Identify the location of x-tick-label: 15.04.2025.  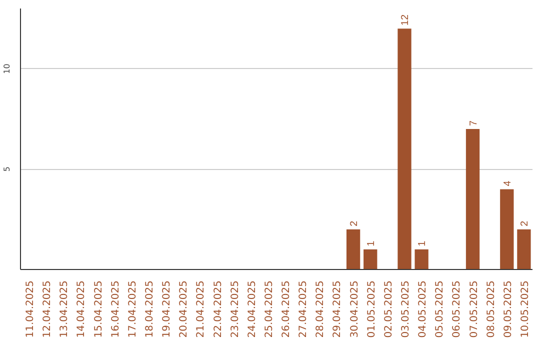
(98, 309).